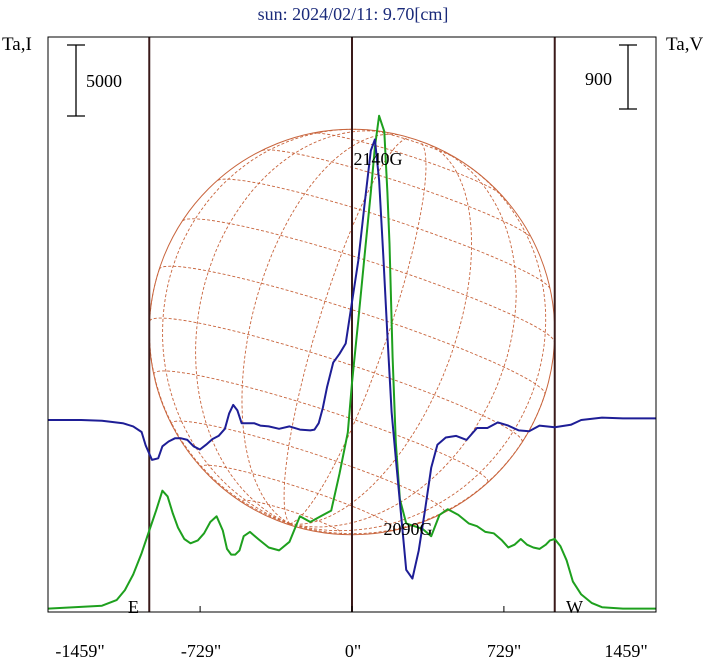  Describe the element at coordinates (574, 607) in the screenshot. I see `west-label: W` at that location.